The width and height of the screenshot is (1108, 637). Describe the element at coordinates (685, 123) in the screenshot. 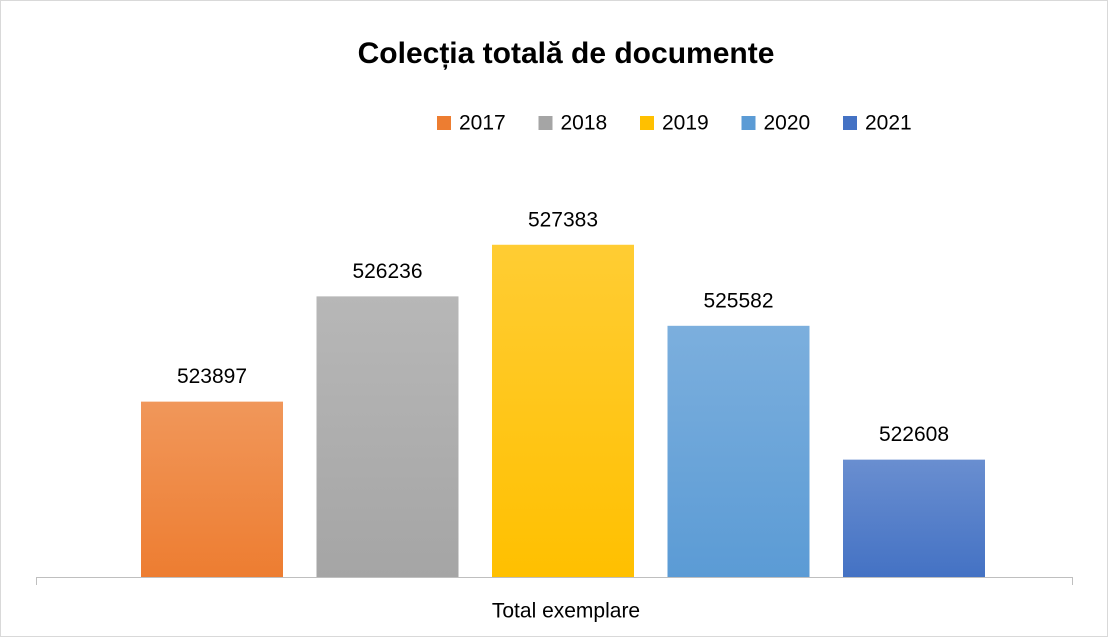

I see `legend-label: 2019` at that location.